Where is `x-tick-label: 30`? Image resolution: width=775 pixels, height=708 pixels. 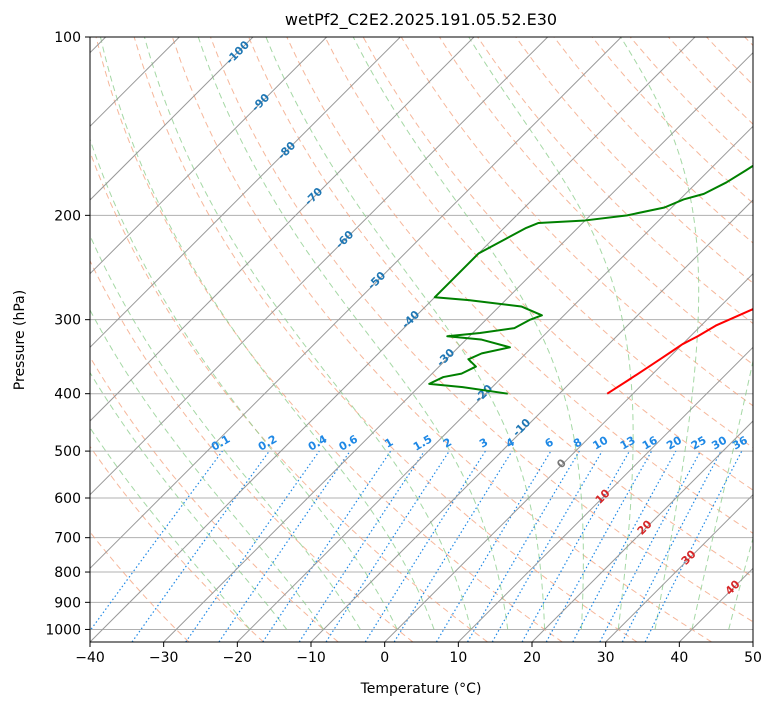 x-tick-label: 30 is located at coordinates (606, 658).